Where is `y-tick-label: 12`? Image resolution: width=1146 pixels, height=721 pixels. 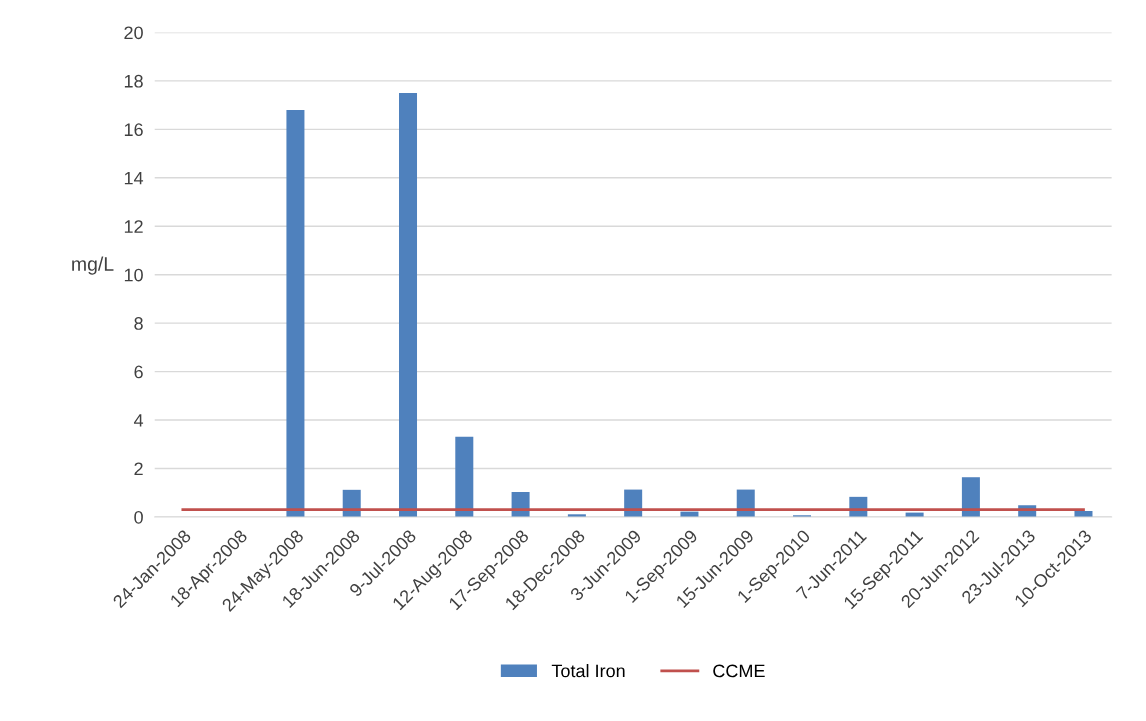 y-tick-label: 12 is located at coordinates (133, 226).